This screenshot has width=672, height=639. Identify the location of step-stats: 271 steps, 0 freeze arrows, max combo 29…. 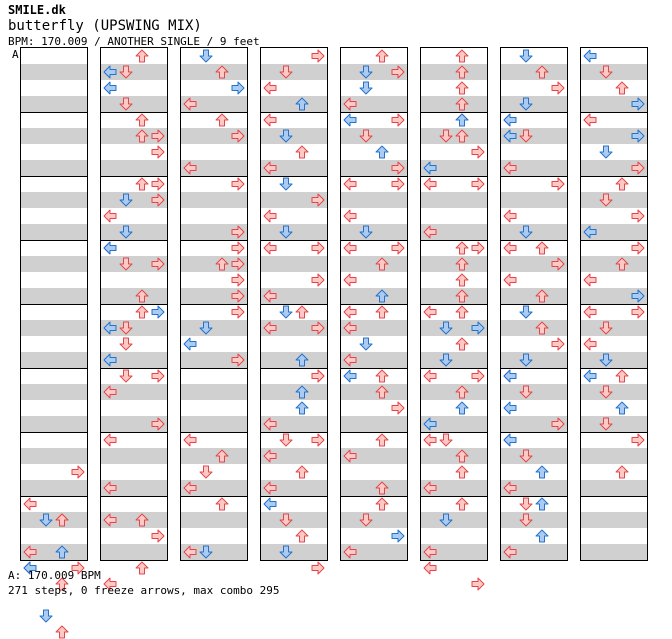
(144, 590).